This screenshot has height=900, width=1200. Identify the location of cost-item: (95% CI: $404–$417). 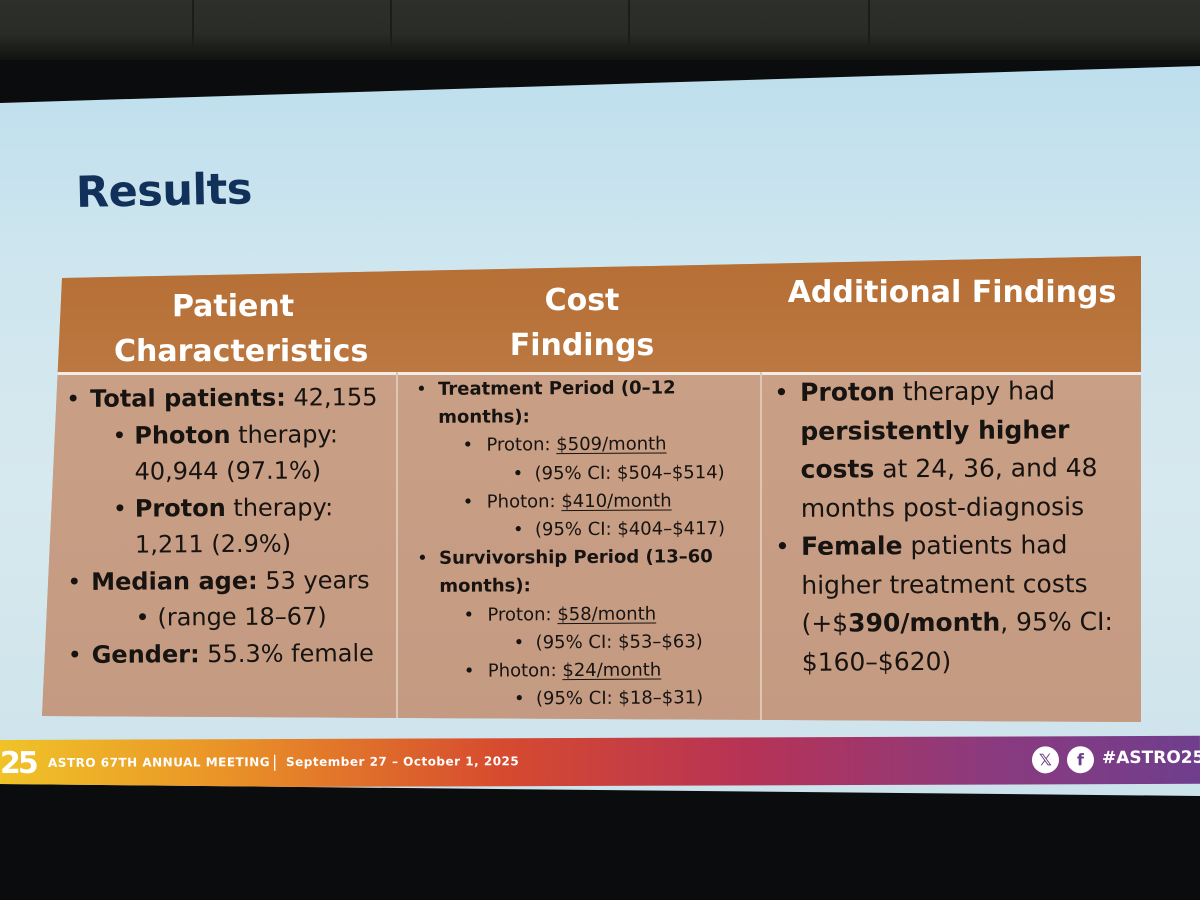
(571, 530).